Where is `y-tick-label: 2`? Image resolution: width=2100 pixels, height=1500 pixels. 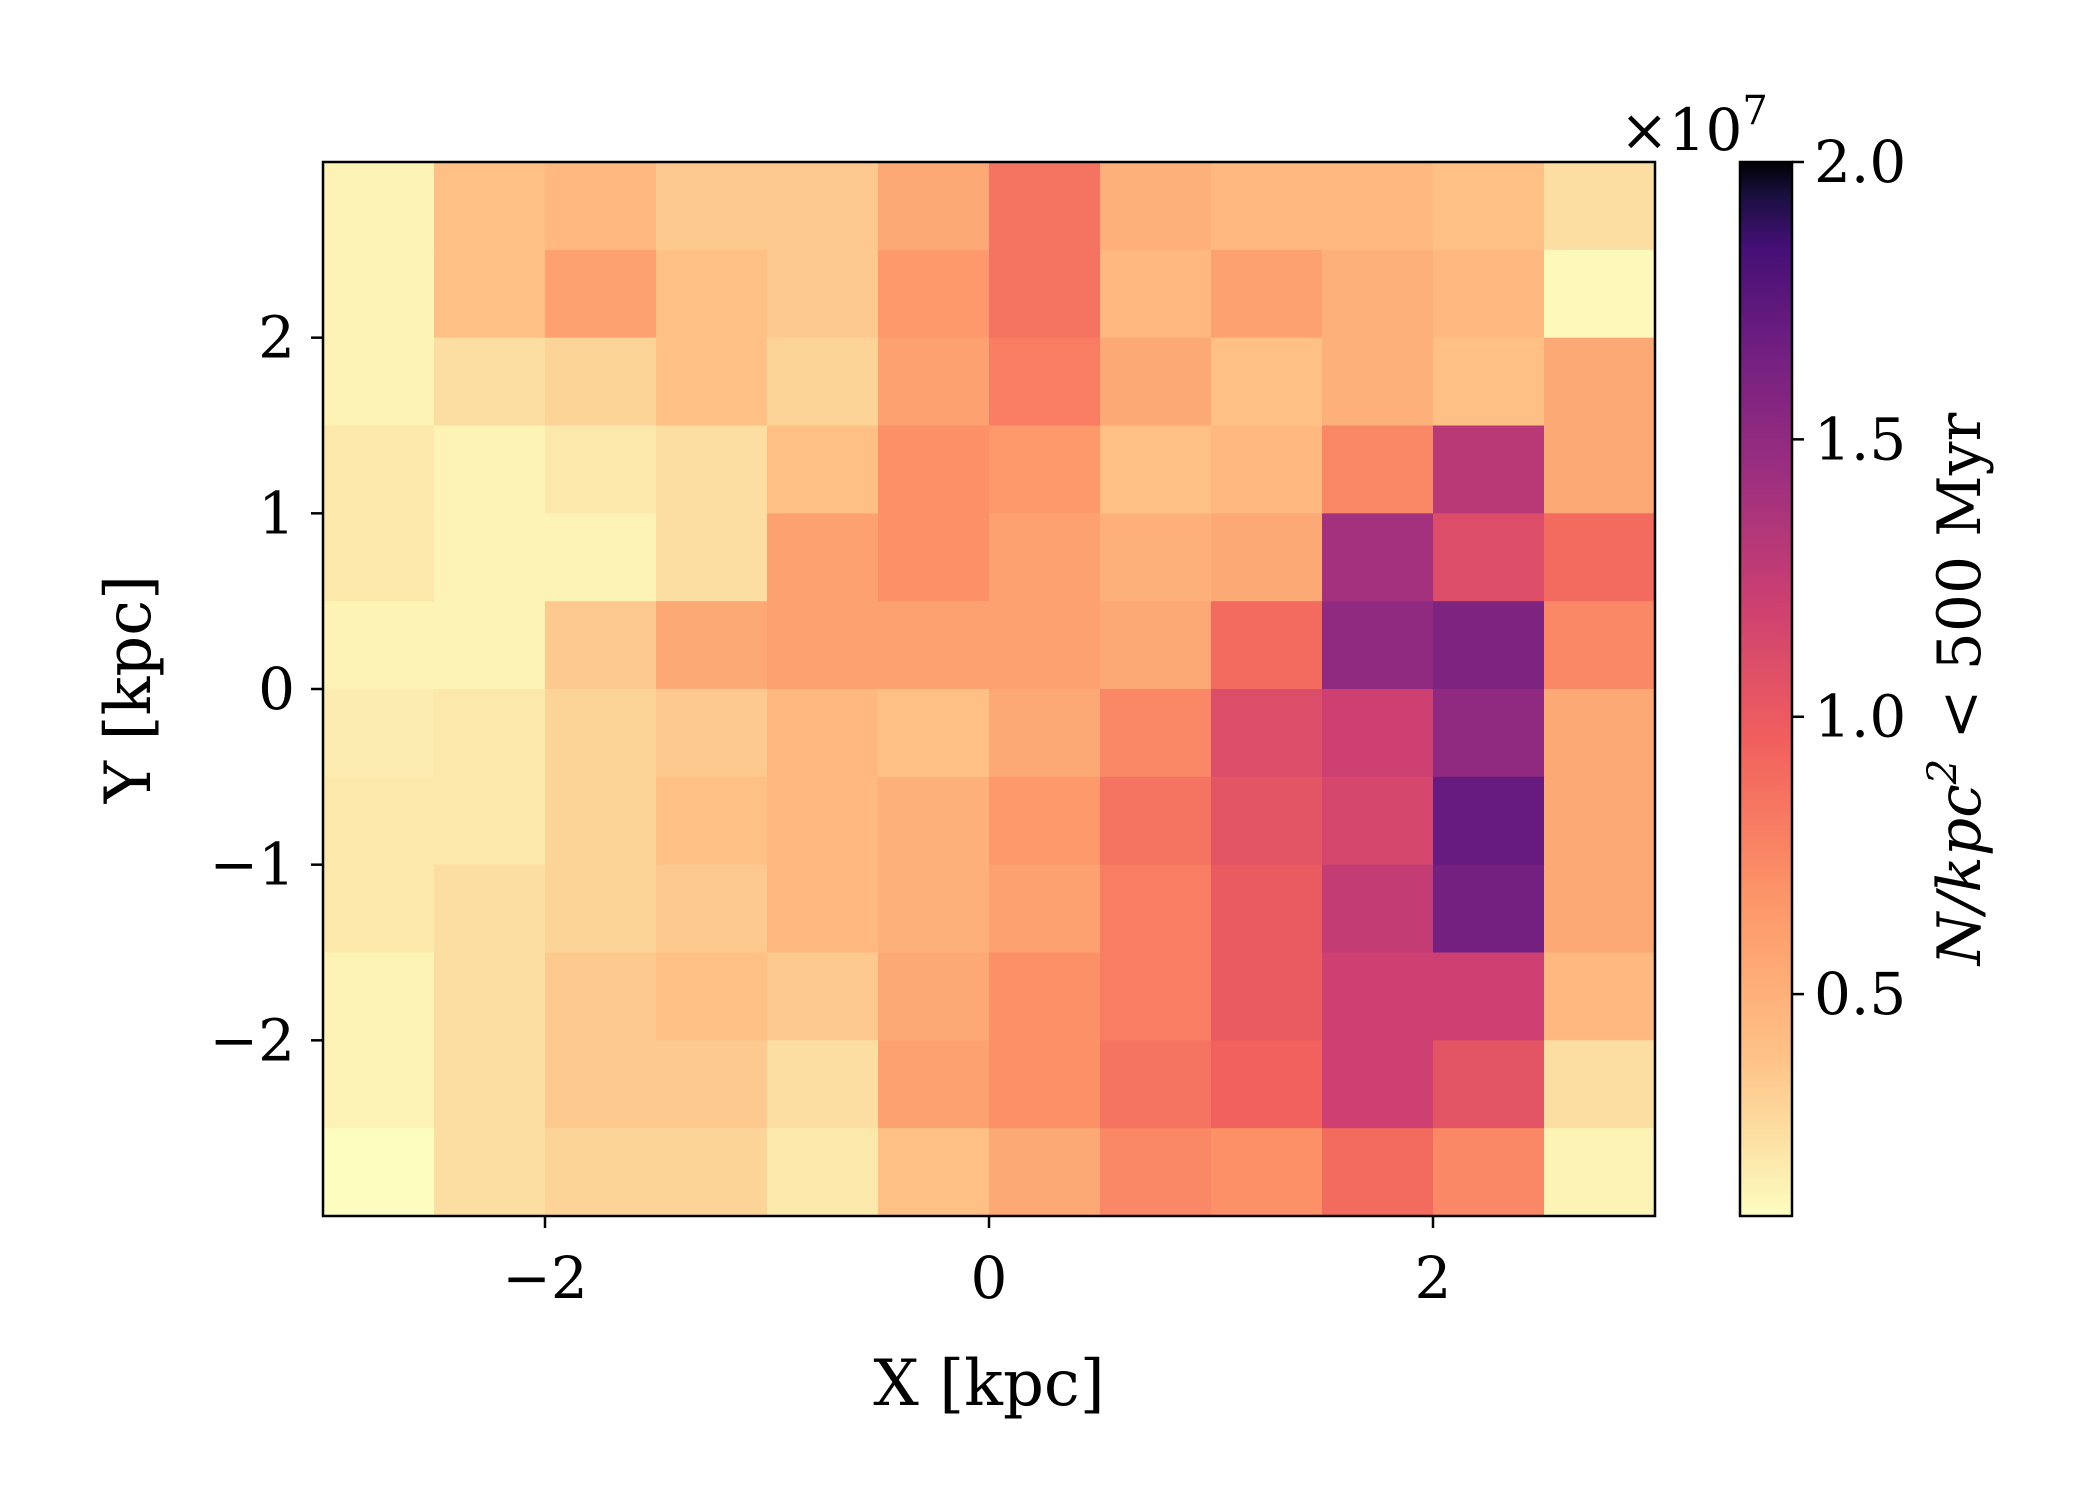
y-tick-label: 2 is located at coordinates (276, 338).